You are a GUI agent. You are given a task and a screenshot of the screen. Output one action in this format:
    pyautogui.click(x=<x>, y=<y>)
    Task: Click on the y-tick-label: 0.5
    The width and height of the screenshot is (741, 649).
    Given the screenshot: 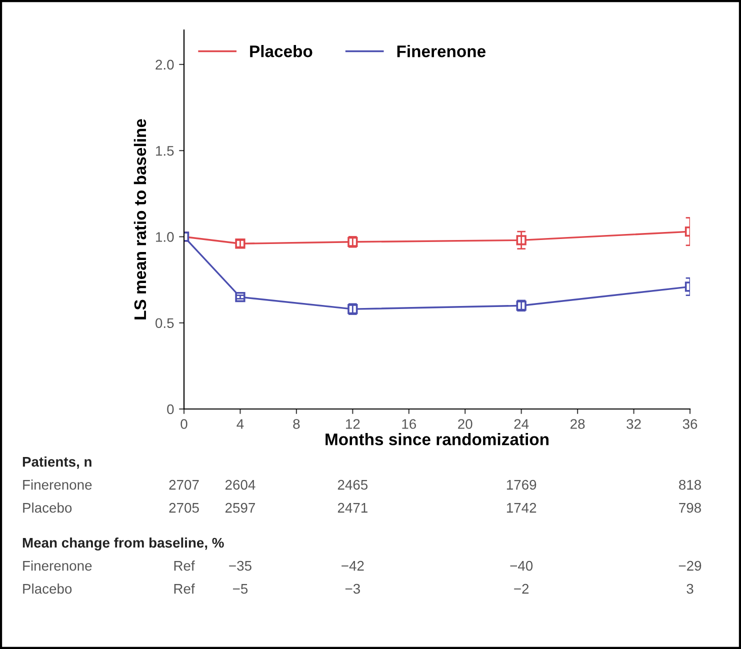 What is the action you would take?
    pyautogui.click(x=165, y=323)
    